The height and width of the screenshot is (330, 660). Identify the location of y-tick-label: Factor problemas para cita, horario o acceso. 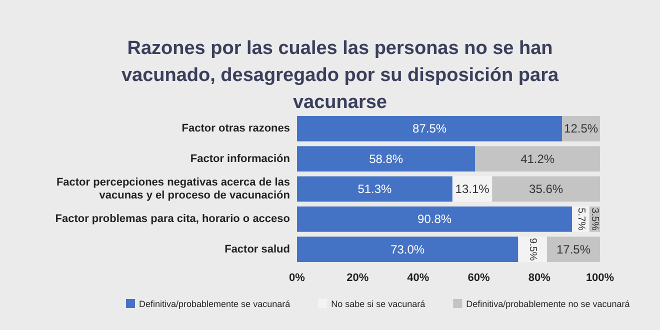
(172, 219).